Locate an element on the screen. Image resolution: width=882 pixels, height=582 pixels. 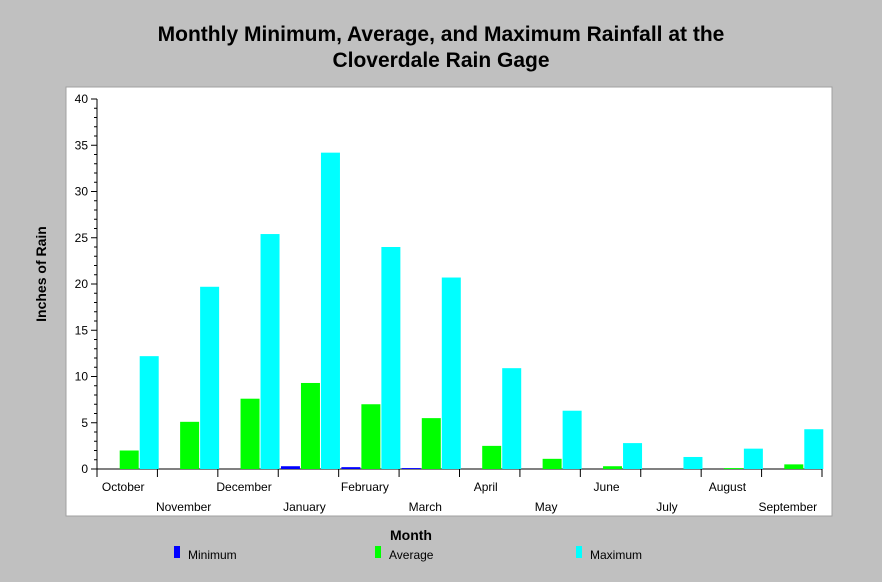
x-tick-label: November is located at coordinates (183, 507).